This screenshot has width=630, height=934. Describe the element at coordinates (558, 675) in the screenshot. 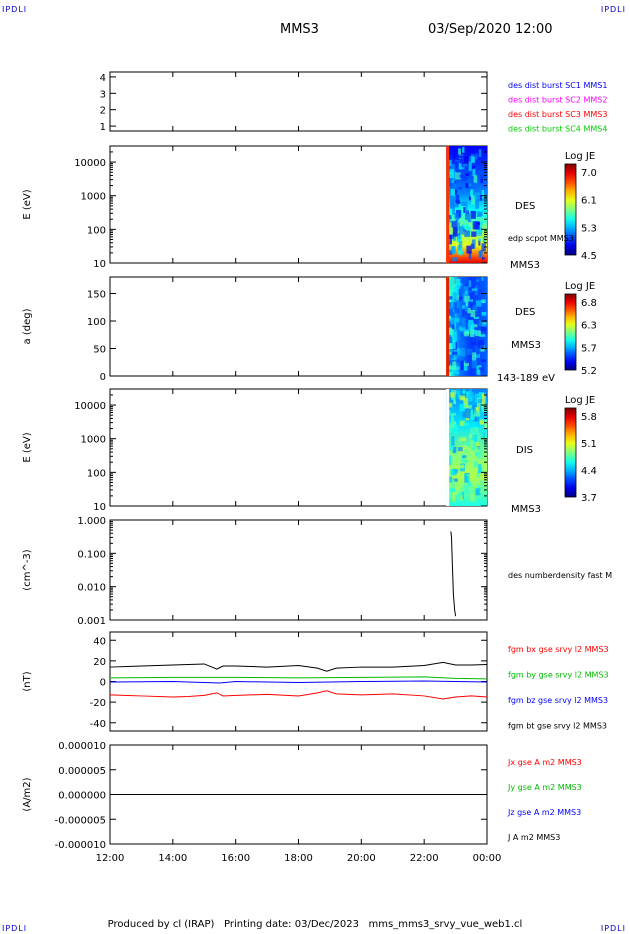

I see `series-label: fgm by gse srvy l2 MMS3` at that location.